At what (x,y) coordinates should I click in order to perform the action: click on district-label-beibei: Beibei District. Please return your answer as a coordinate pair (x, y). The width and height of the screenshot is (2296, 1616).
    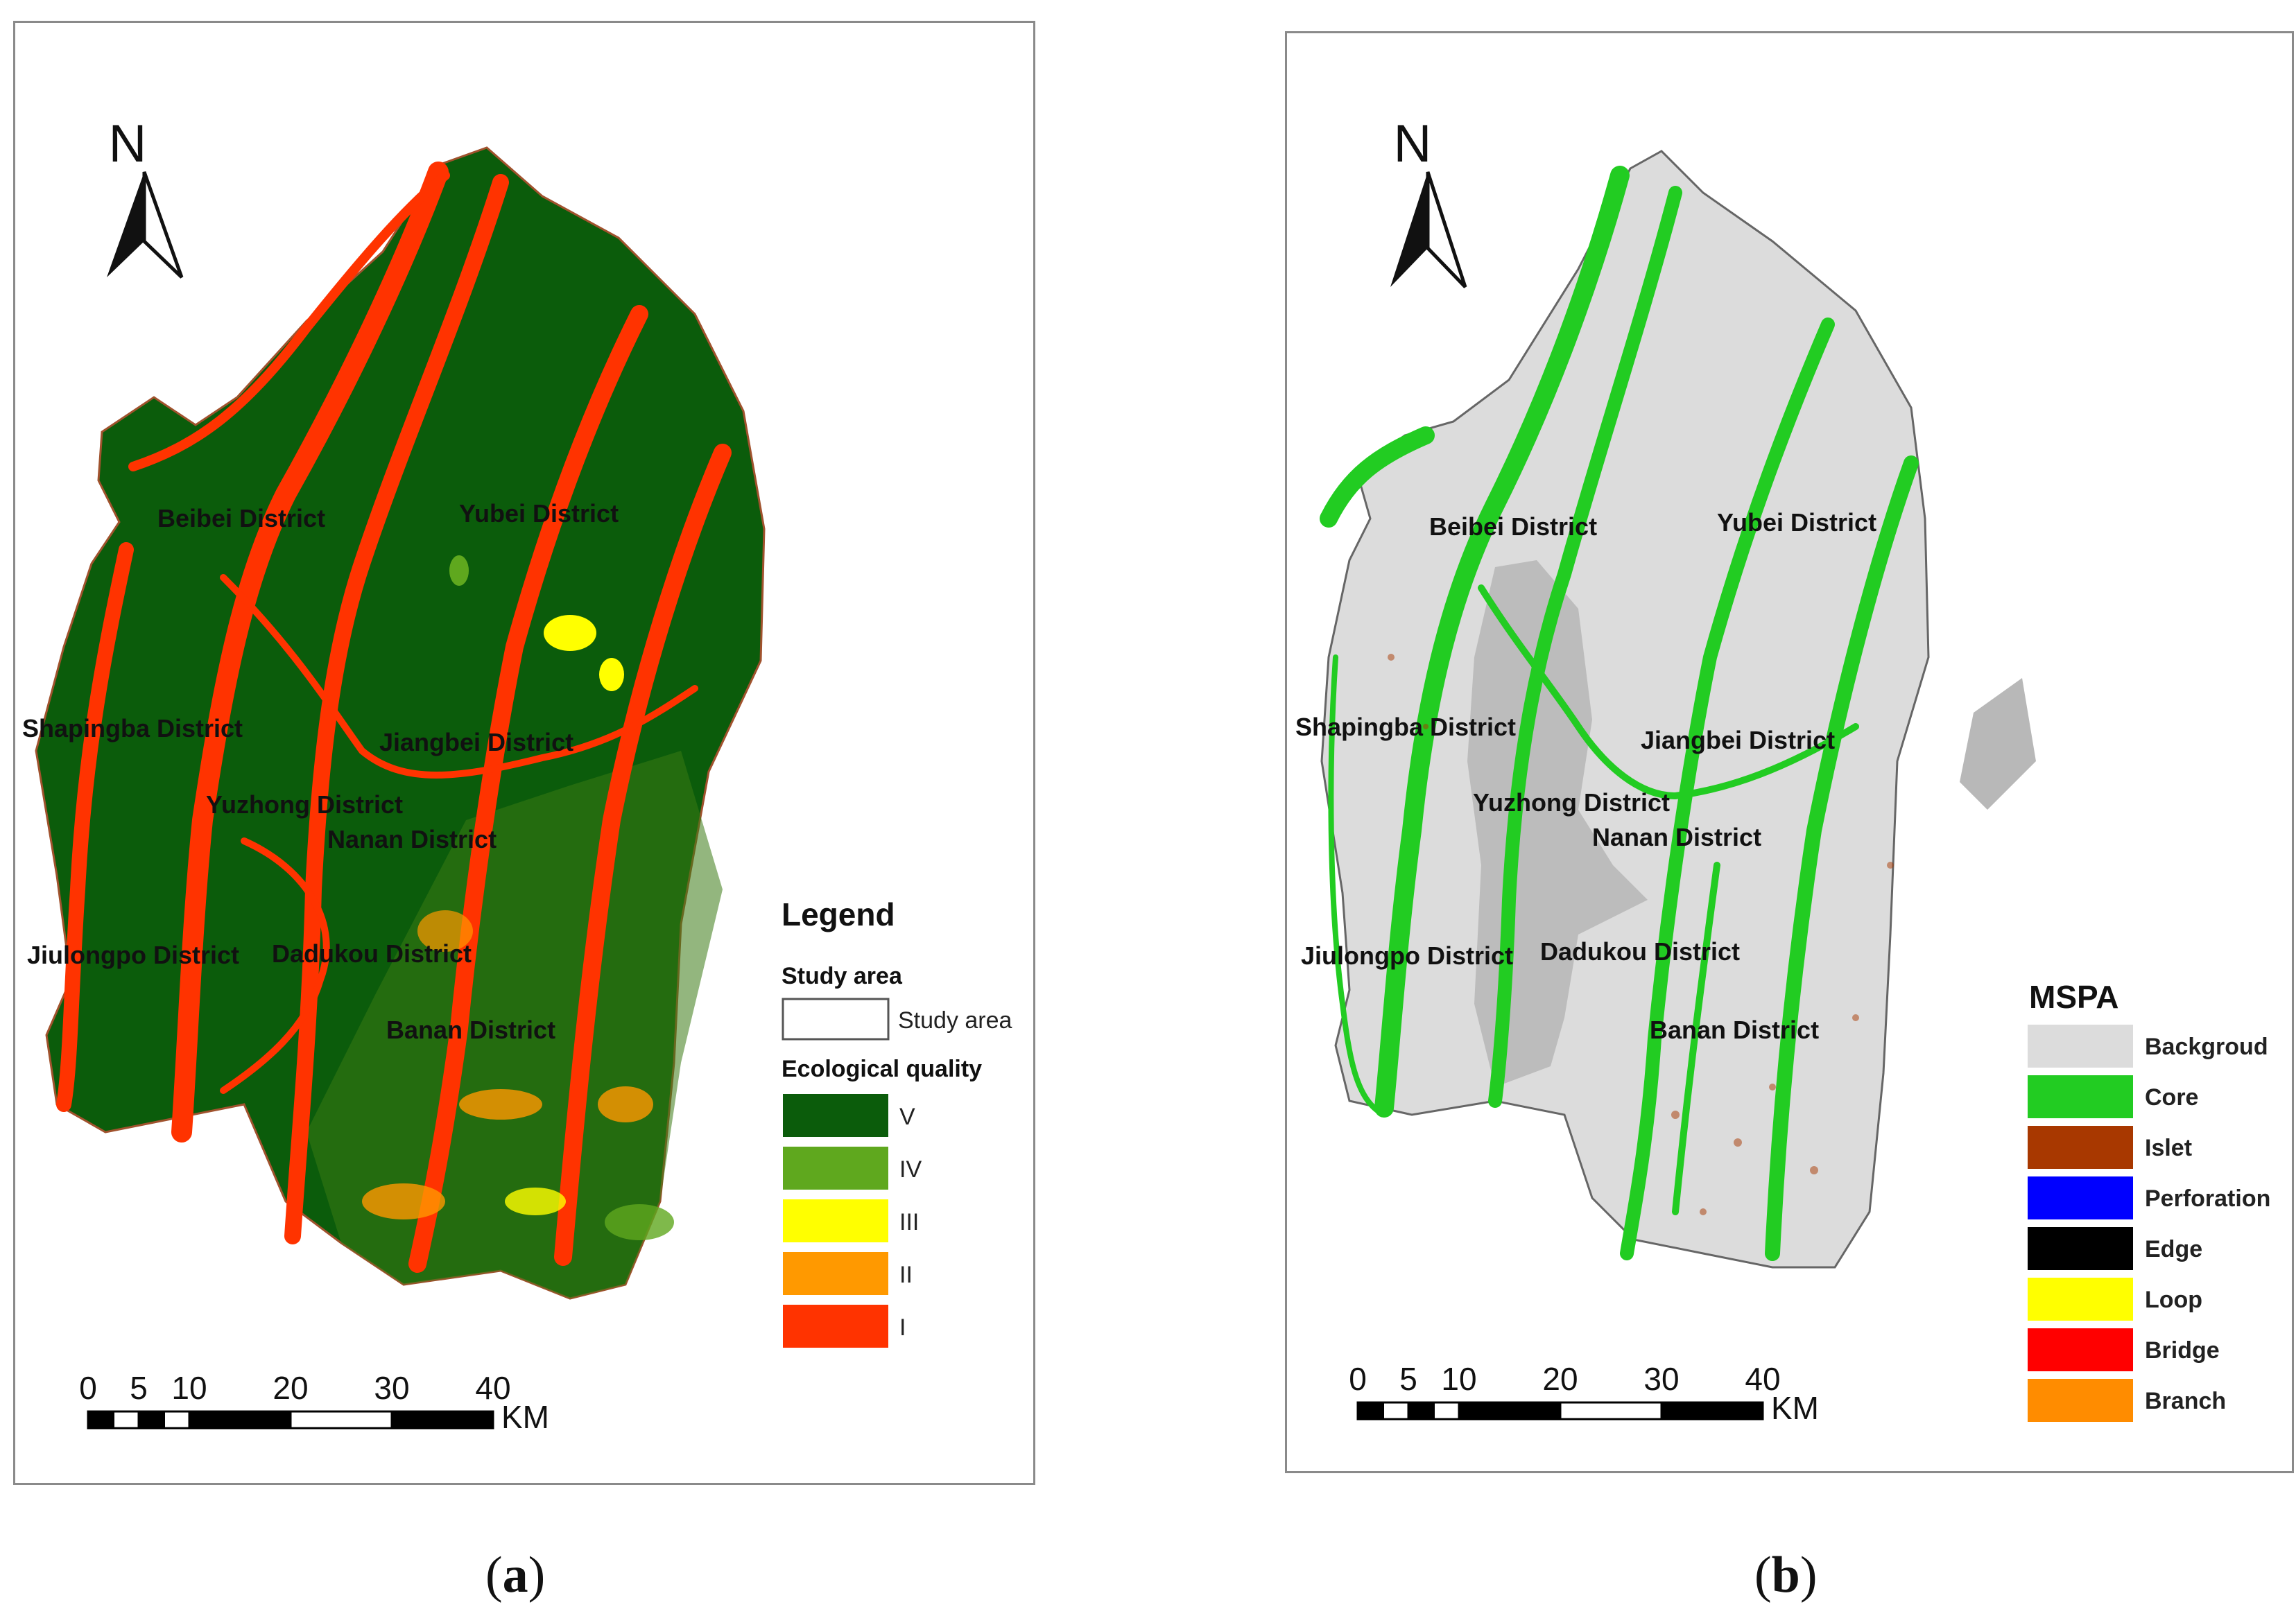
    Looking at the image, I should click on (241, 518).